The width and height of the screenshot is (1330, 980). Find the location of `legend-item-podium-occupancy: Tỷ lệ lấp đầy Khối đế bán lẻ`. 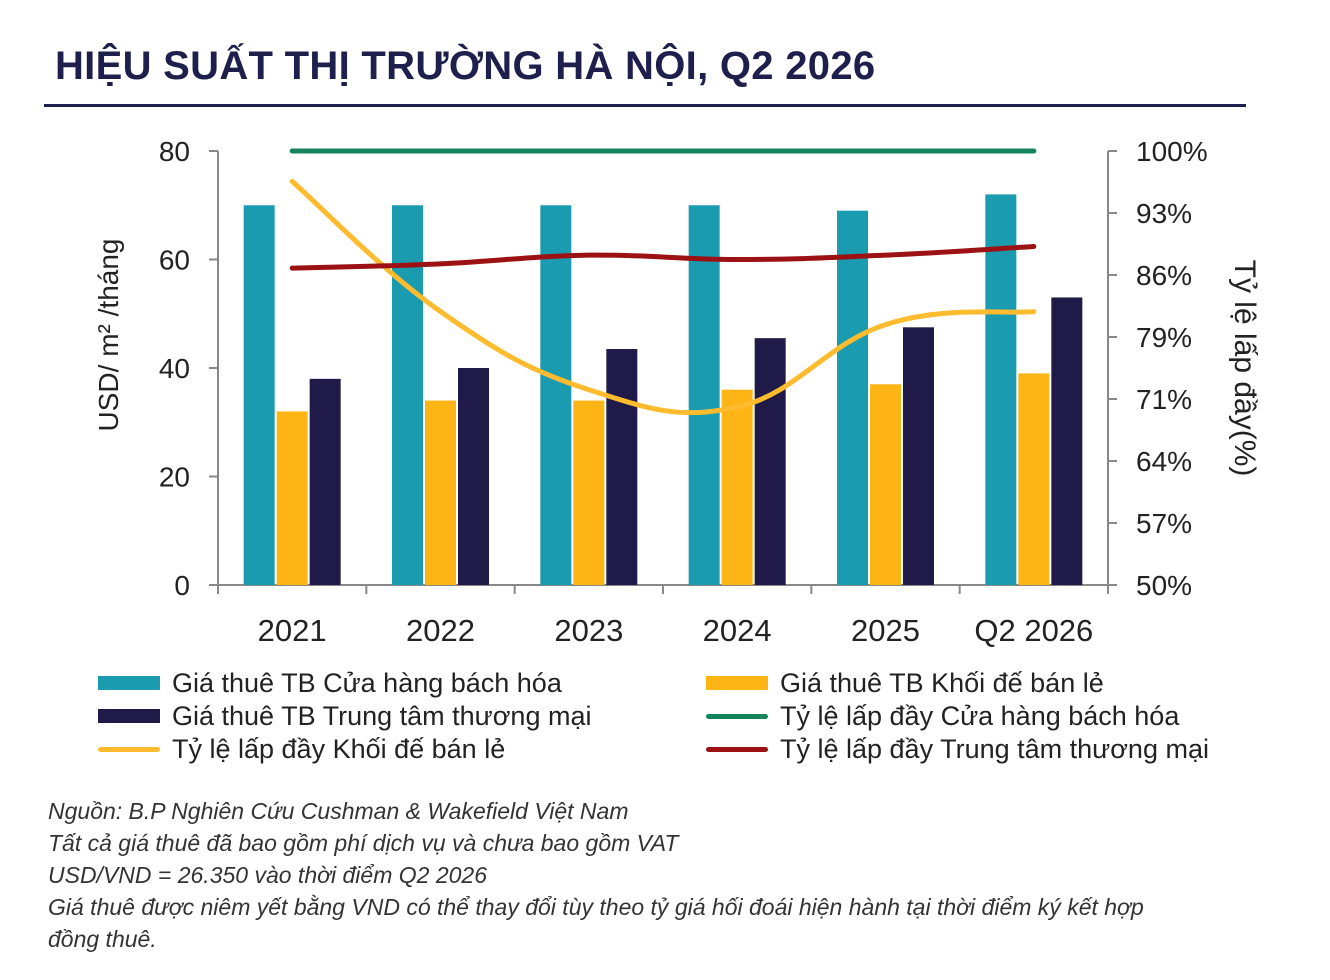

legend-item-podium-occupancy: Tỷ lệ lấp đầy Khối đế bán lẻ is located at coordinates (301, 749).